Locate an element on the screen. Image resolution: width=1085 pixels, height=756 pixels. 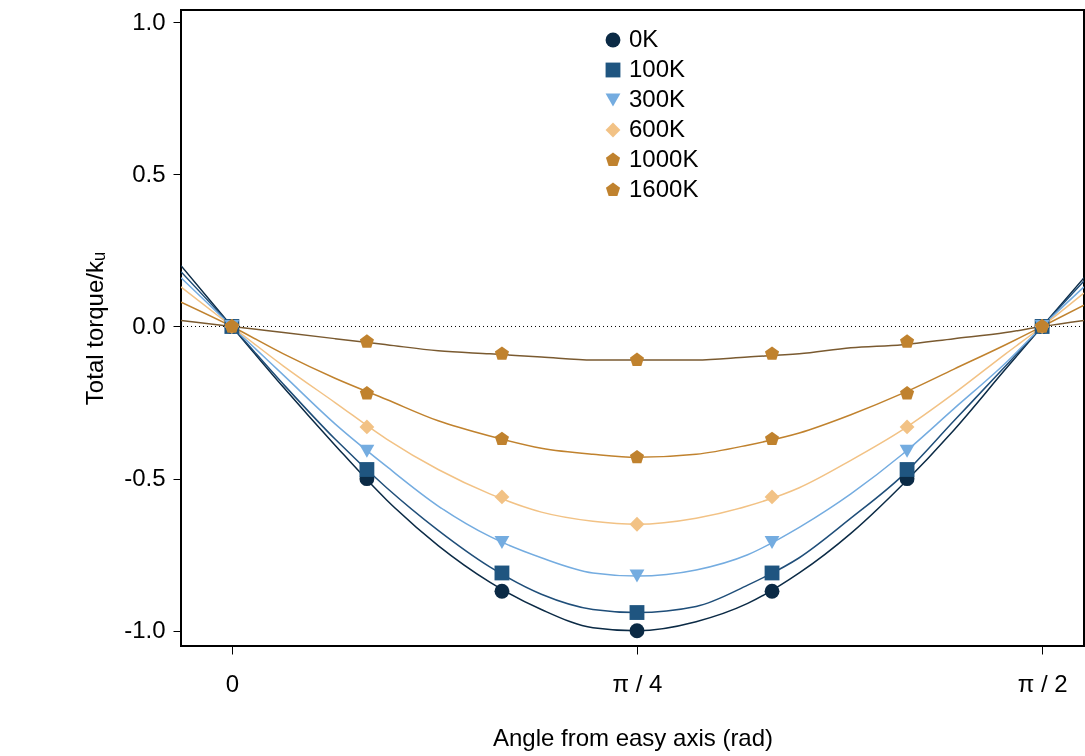
x-axis-title: Angle from easy axis (rad) is located at coordinates (633, 737).